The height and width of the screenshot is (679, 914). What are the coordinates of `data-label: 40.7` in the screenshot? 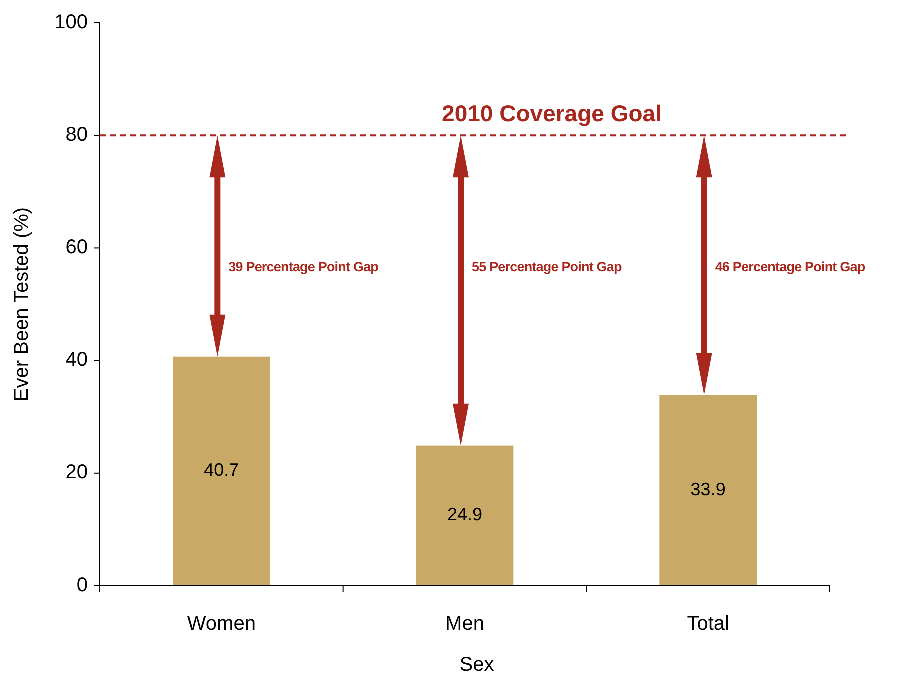 It's located at (222, 470).